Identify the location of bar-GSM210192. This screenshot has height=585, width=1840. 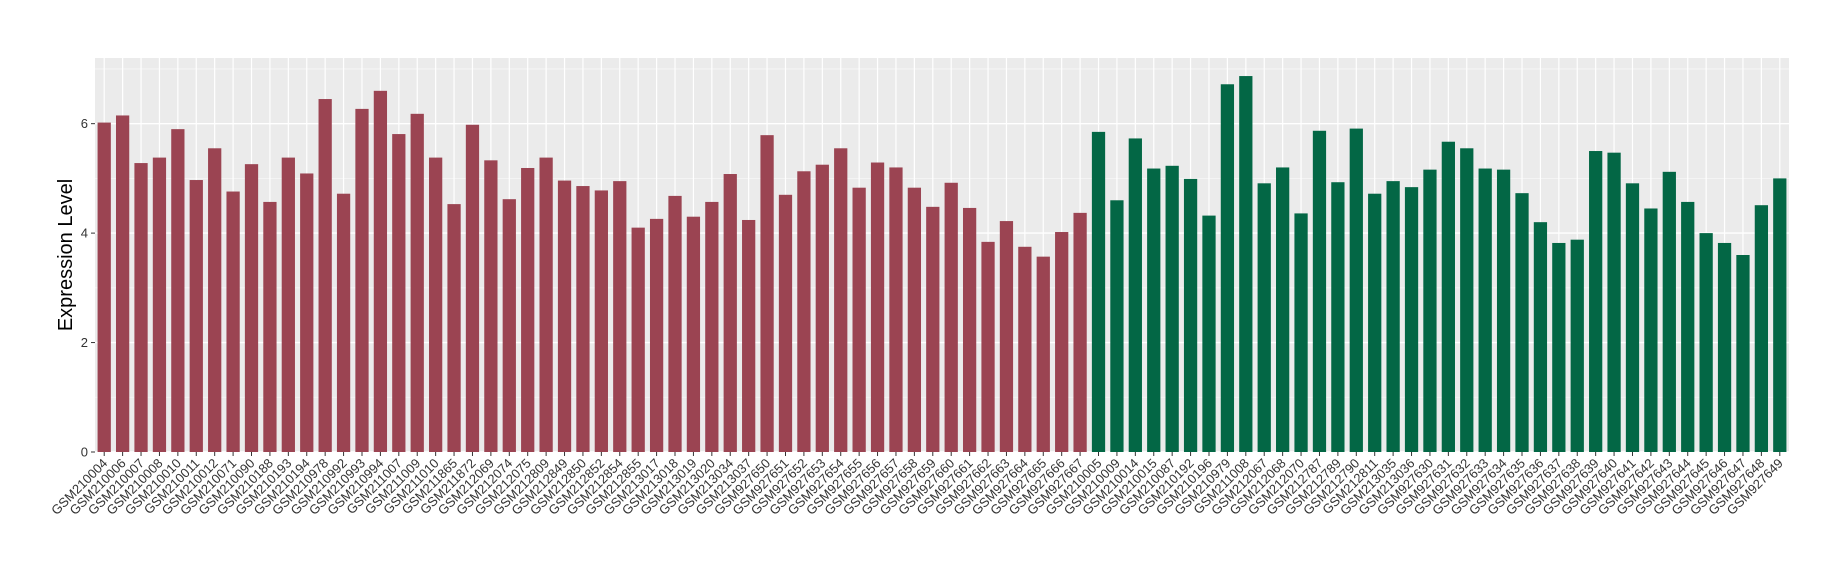
(1190, 315).